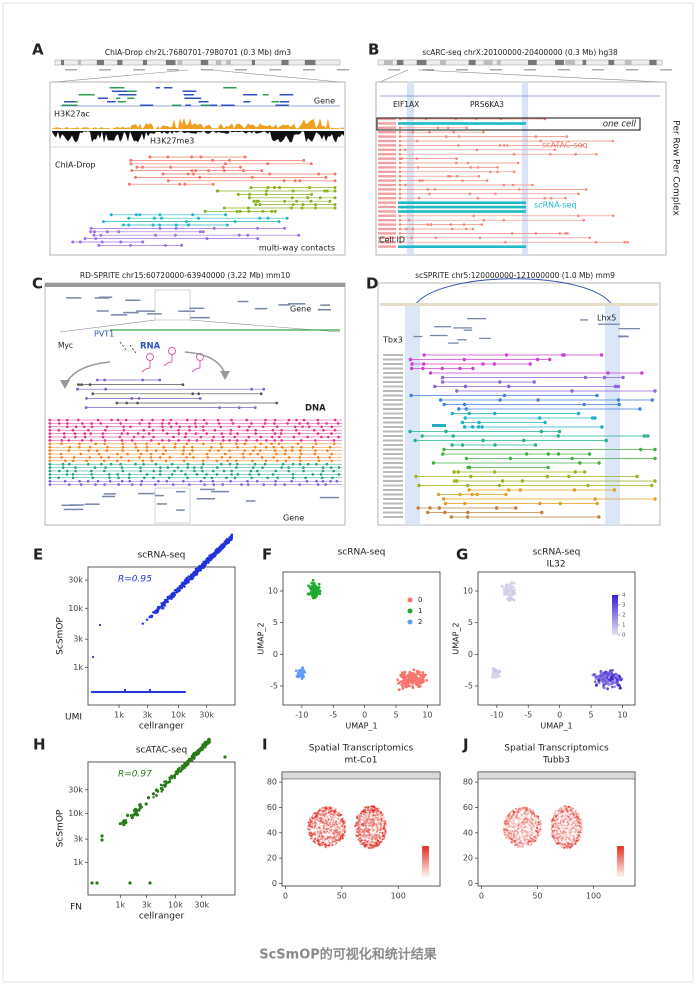  Describe the element at coordinates (172, 505) in the screenshot. I see `zoom-box` at that location.